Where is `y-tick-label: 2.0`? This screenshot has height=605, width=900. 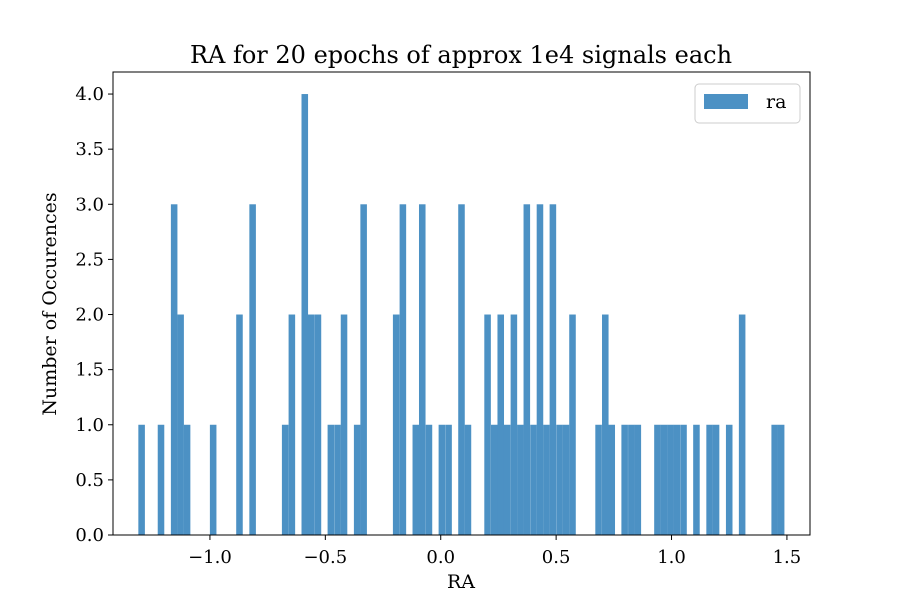
y-tick-label: 2.0 is located at coordinates (89, 315).